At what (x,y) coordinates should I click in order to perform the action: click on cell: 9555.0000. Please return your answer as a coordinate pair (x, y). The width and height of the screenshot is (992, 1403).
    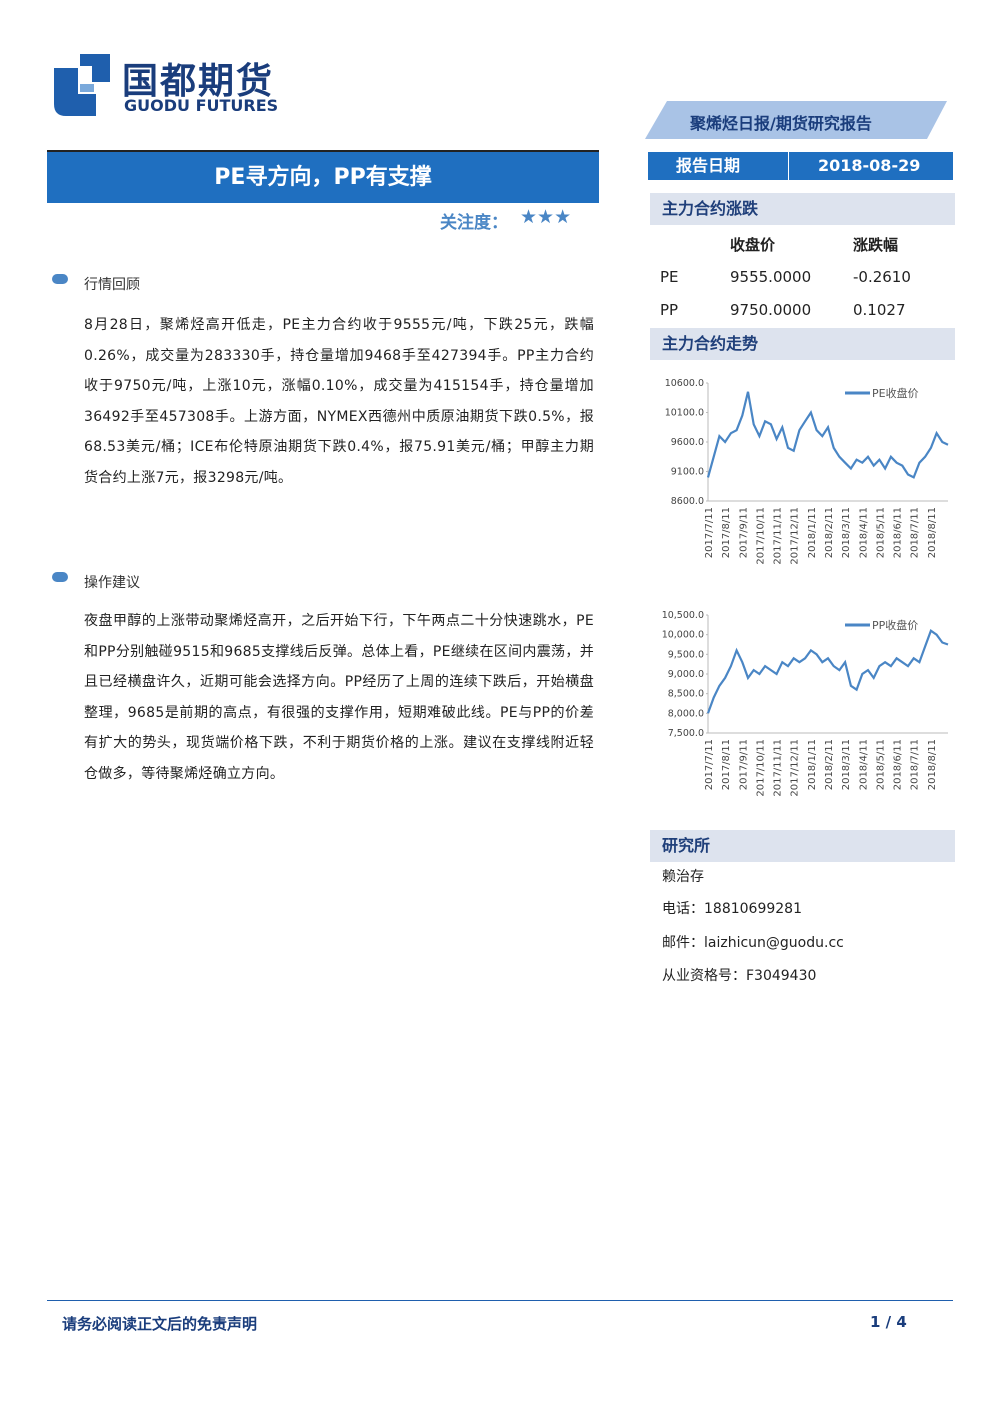
    Looking at the image, I should click on (771, 277).